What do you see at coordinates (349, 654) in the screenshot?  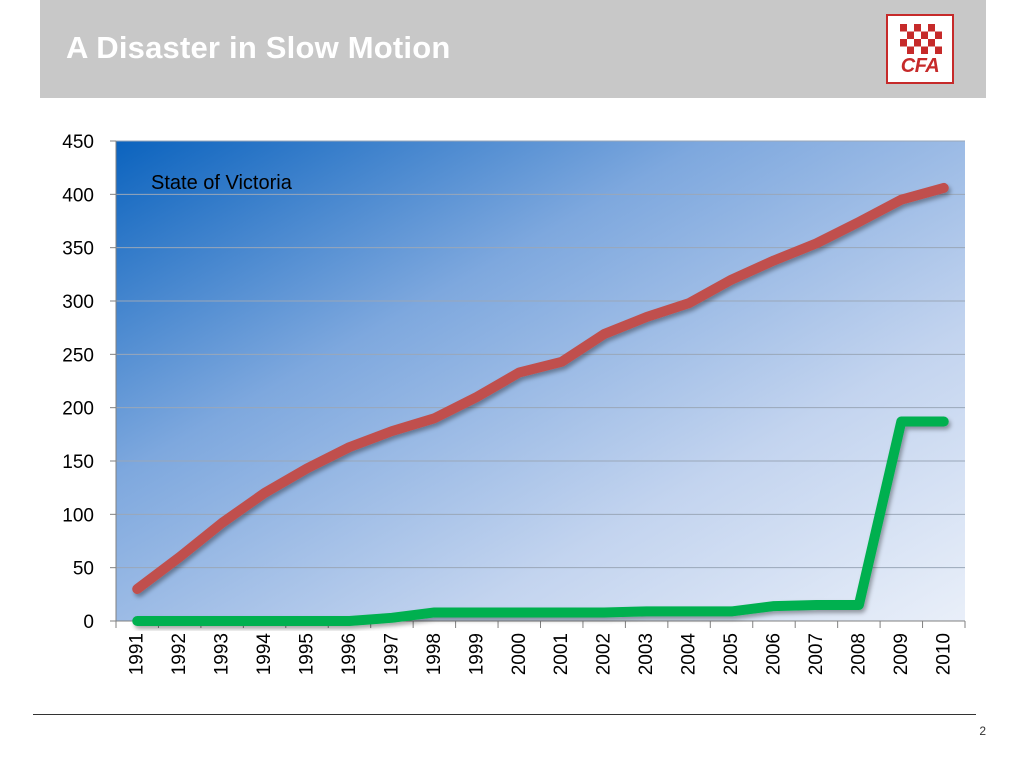 I see `x-tick-label: 1996` at bounding box center [349, 654].